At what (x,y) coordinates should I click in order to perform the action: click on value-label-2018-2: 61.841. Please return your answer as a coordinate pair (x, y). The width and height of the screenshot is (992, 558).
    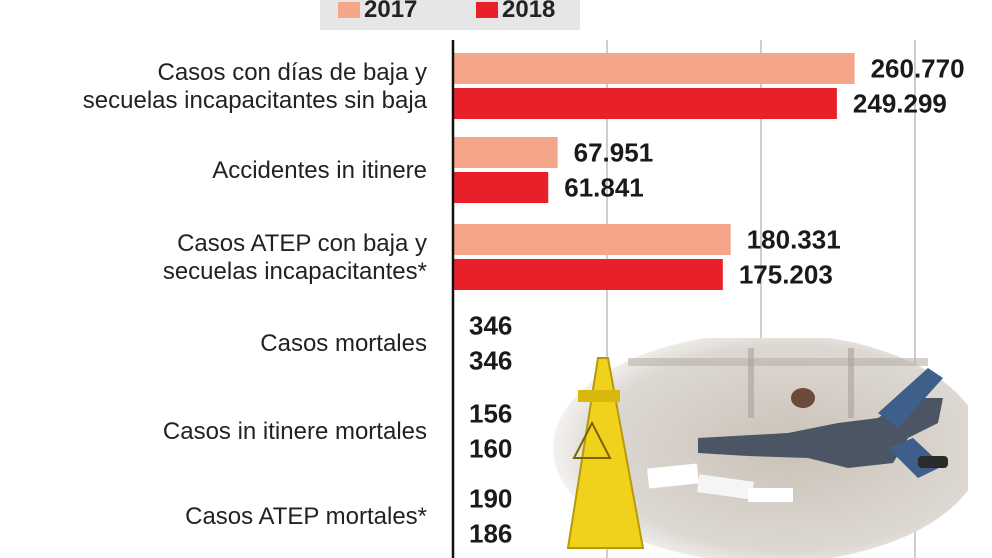
    Looking at the image, I should click on (604, 188).